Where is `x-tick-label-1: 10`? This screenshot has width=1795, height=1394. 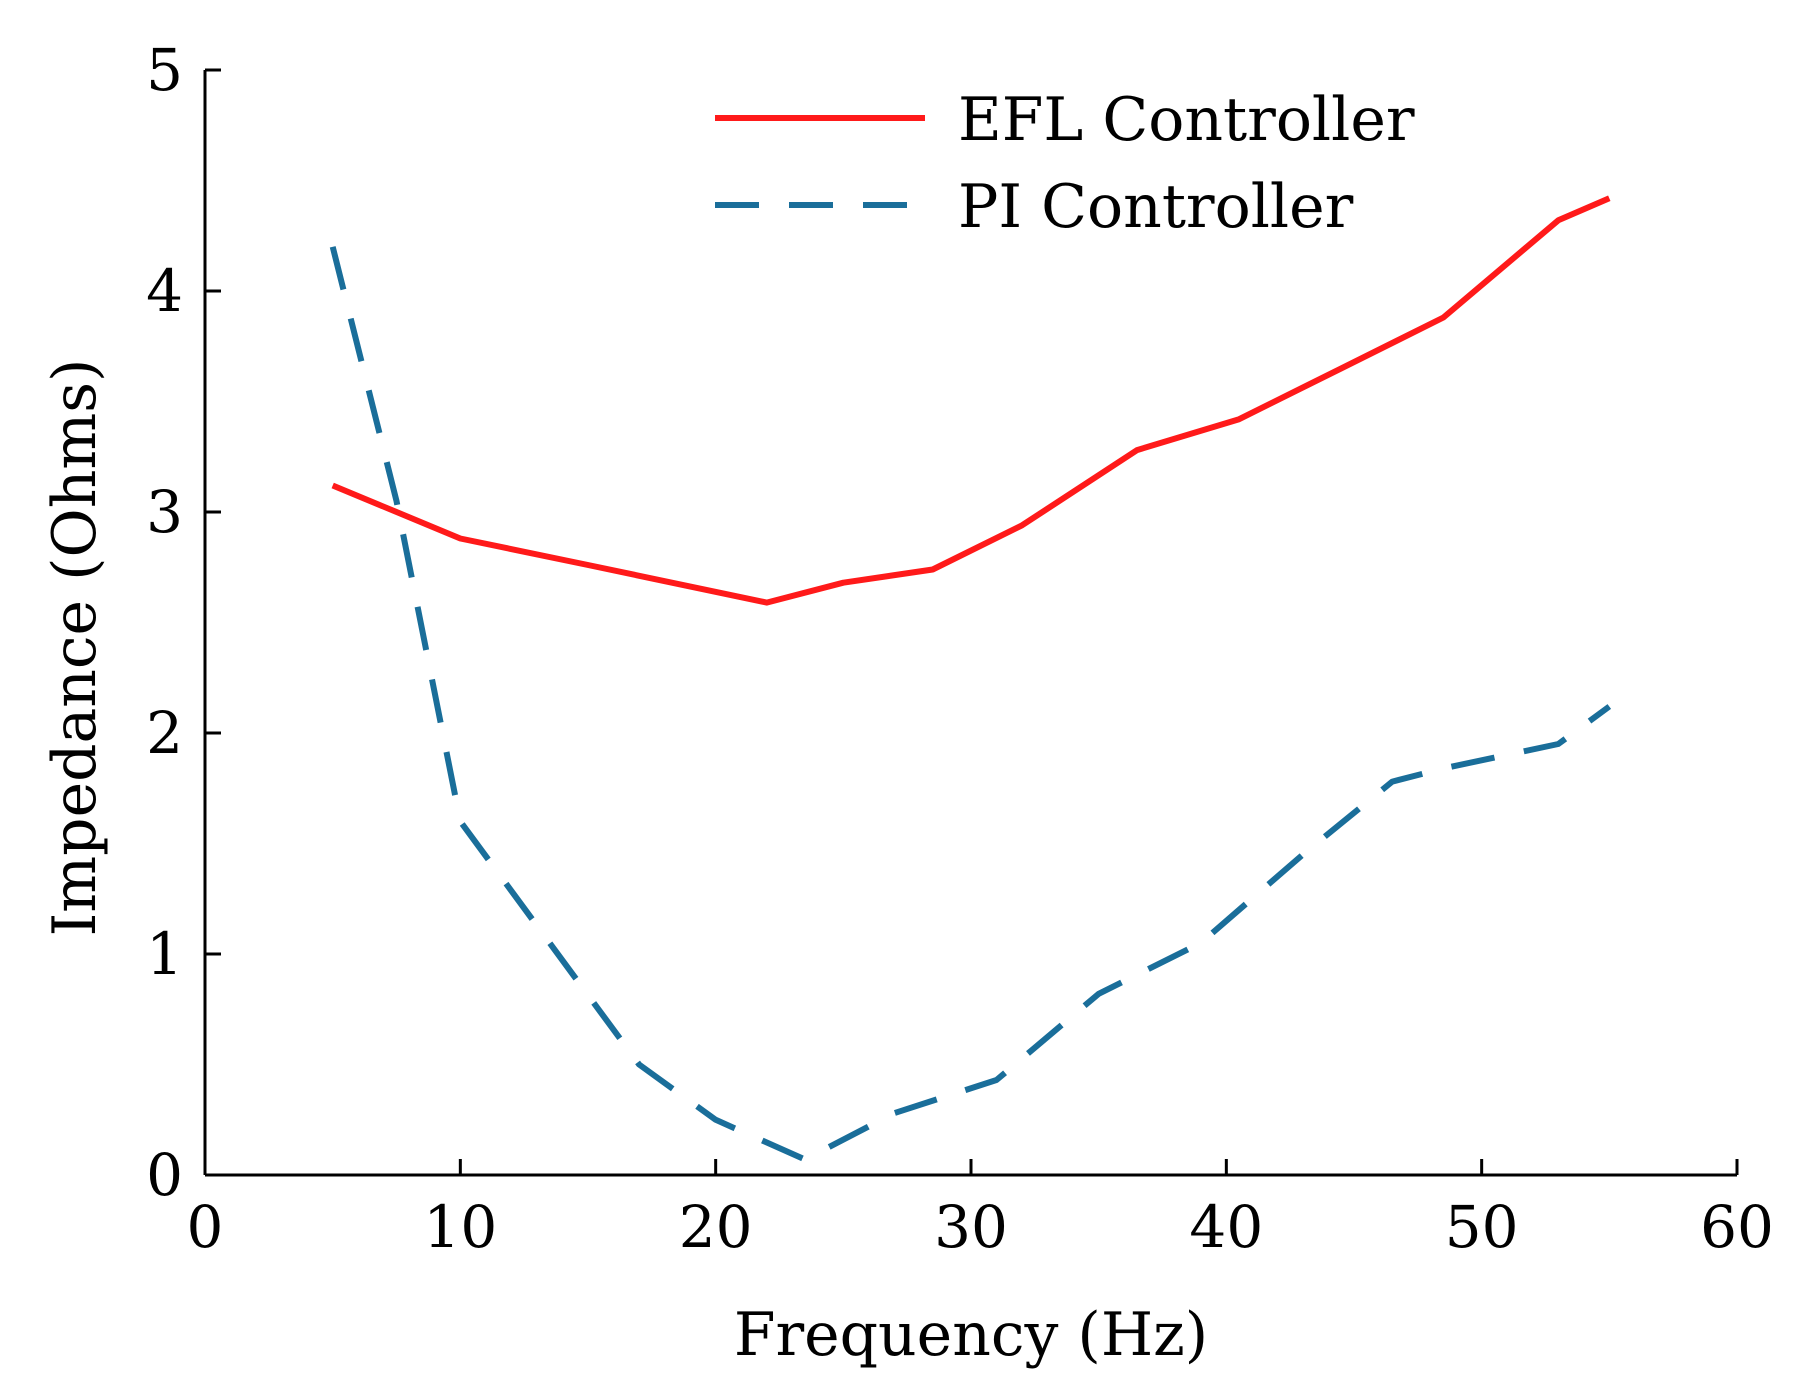
x-tick-label-1: 10 is located at coordinates (460, 1227).